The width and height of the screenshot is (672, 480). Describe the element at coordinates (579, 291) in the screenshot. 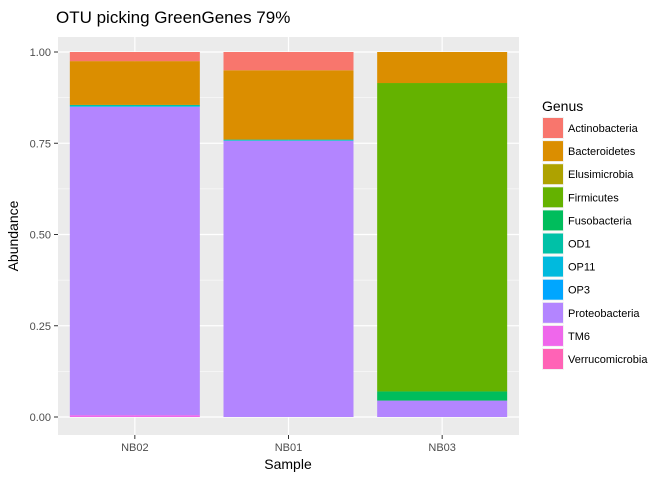

I see `legend-label: OP3` at that location.